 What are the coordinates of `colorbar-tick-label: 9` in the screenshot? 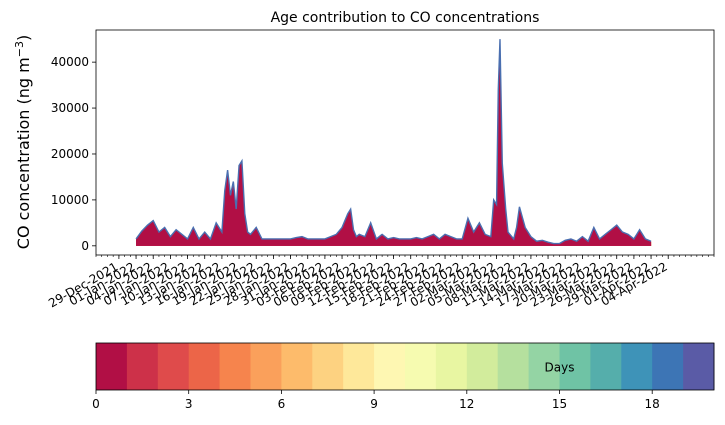 It's located at (374, 404).